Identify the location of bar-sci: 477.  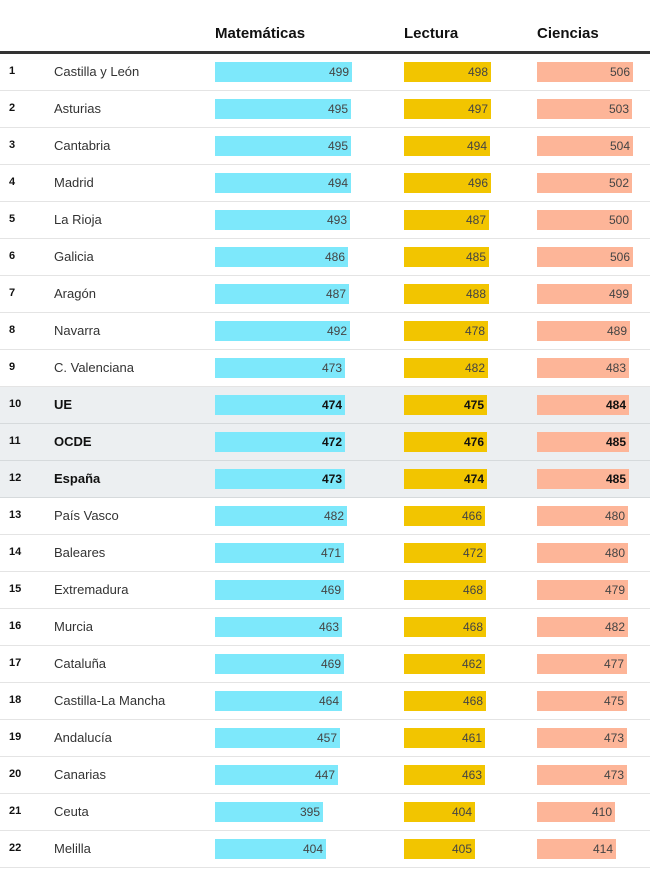
(582, 664).